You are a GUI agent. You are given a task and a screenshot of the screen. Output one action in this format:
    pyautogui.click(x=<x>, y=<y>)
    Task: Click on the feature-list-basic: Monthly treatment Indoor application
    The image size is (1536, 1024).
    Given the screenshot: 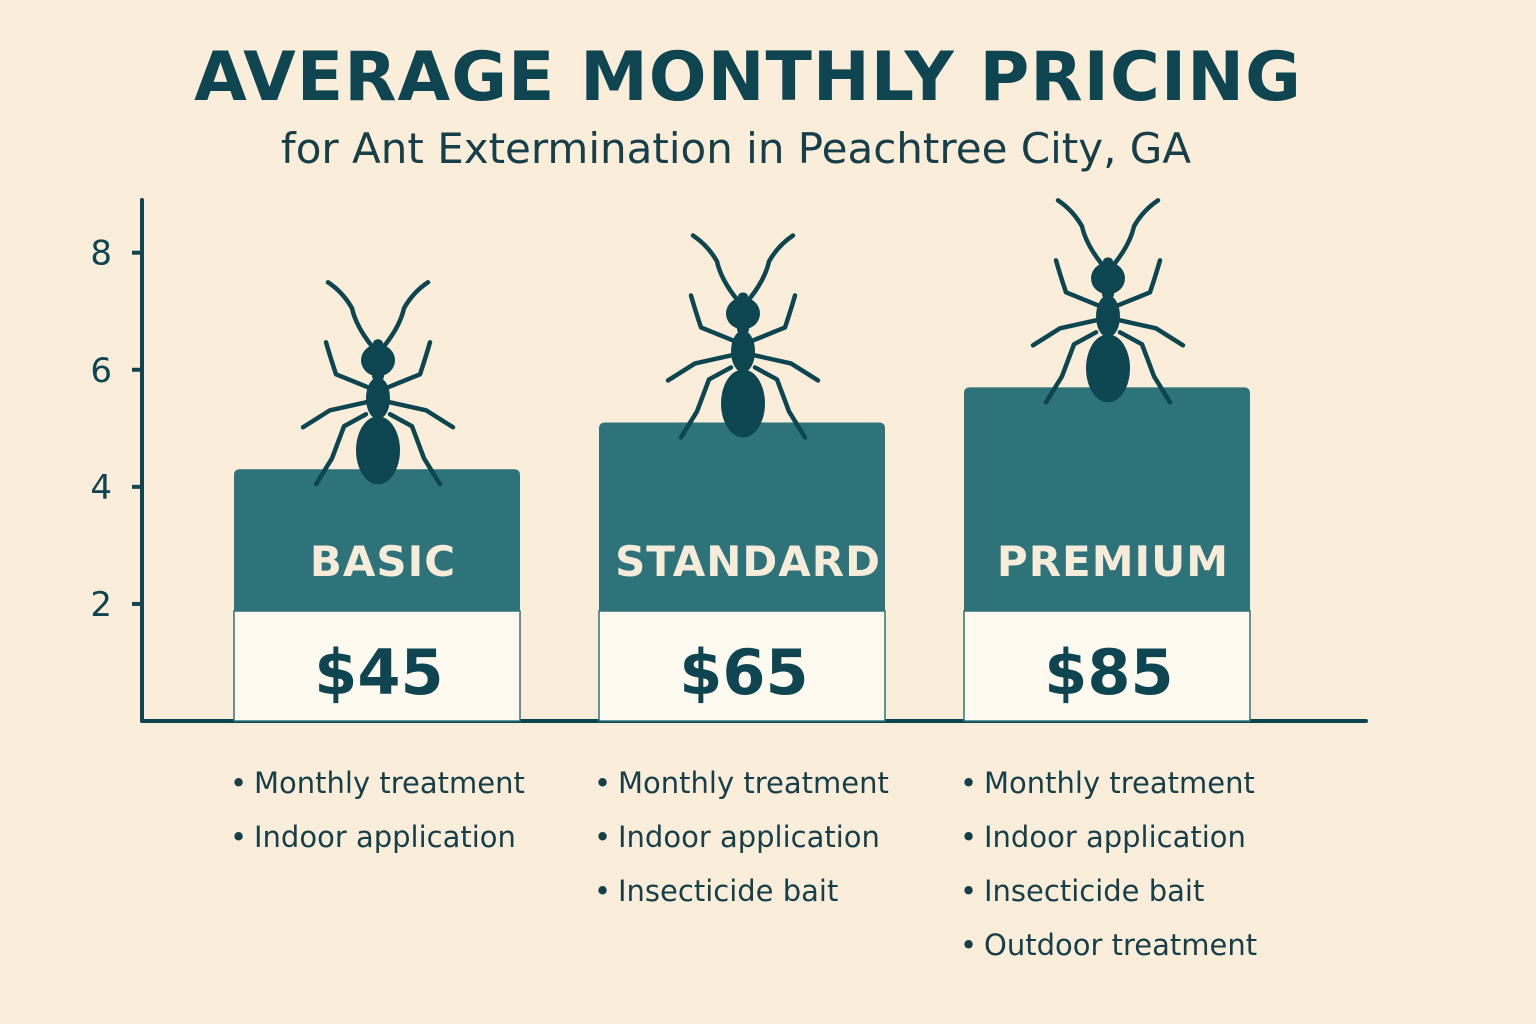 What is the action you would take?
    pyautogui.click(x=377, y=810)
    